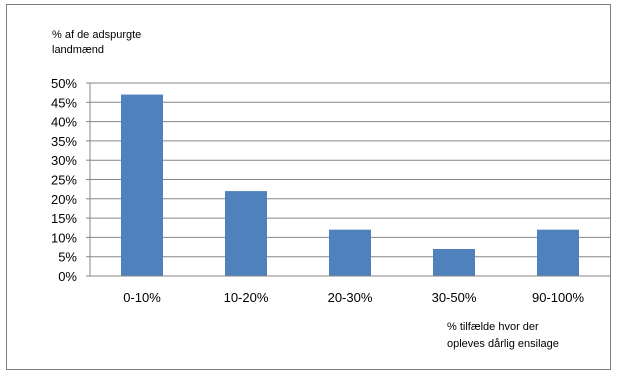 Image resolution: width=619 pixels, height=376 pixels. Describe the element at coordinates (142, 297) in the screenshot. I see `x-tick-label: 0-10%` at that location.